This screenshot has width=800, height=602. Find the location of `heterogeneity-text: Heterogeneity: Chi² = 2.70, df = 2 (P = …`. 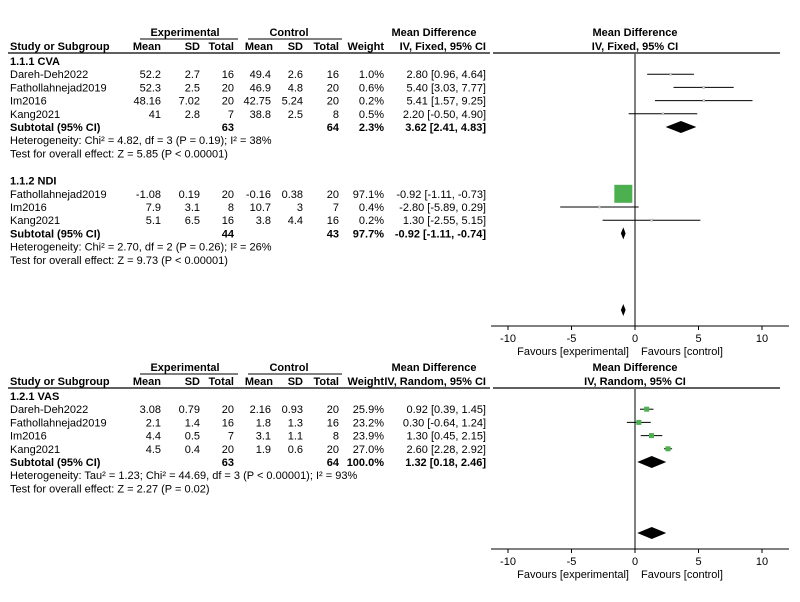

heterogeneity-text: Heterogeneity: Chi² = 2.70, df = 2 (P = … is located at coordinates (141, 248).